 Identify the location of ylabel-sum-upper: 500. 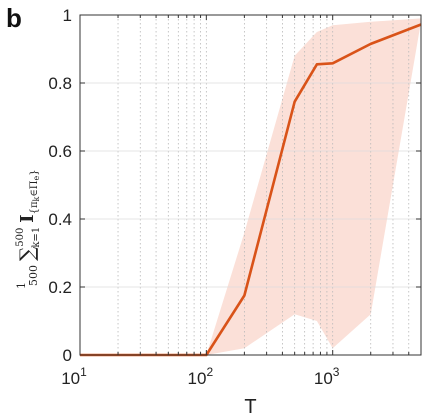
(20, 237).